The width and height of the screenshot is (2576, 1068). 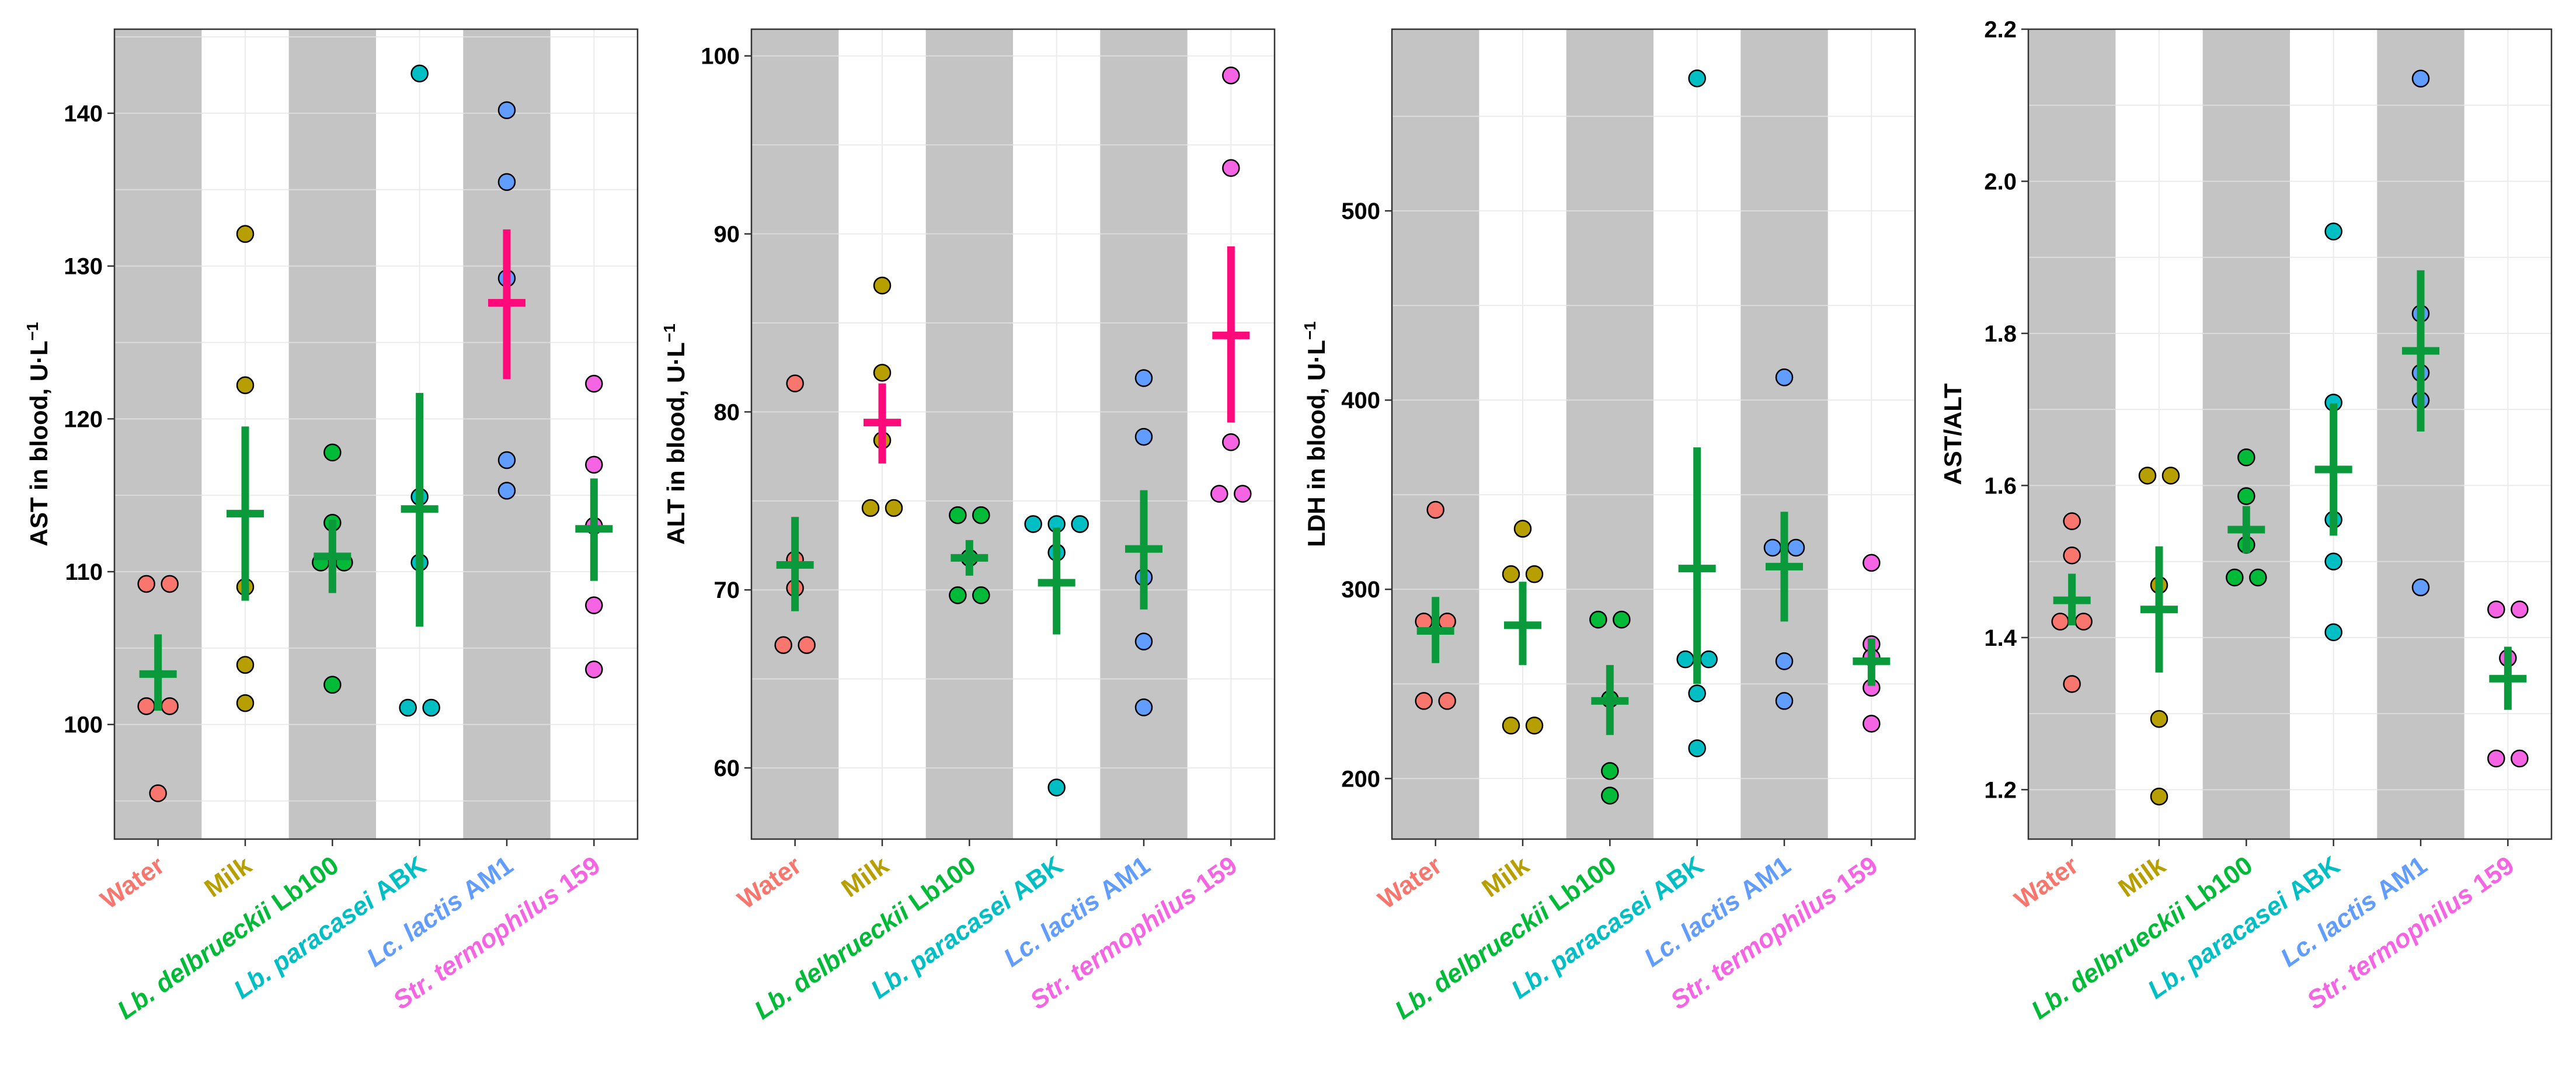 What do you see at coordinates (727, 590) in the screenshot?
I see `y-tick-label: 70` at bounding box center [727, 590].